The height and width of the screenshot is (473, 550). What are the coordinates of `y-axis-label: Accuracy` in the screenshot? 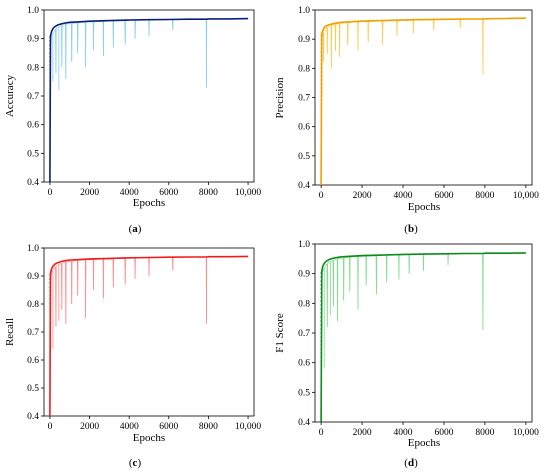 It's located at (10, 95).